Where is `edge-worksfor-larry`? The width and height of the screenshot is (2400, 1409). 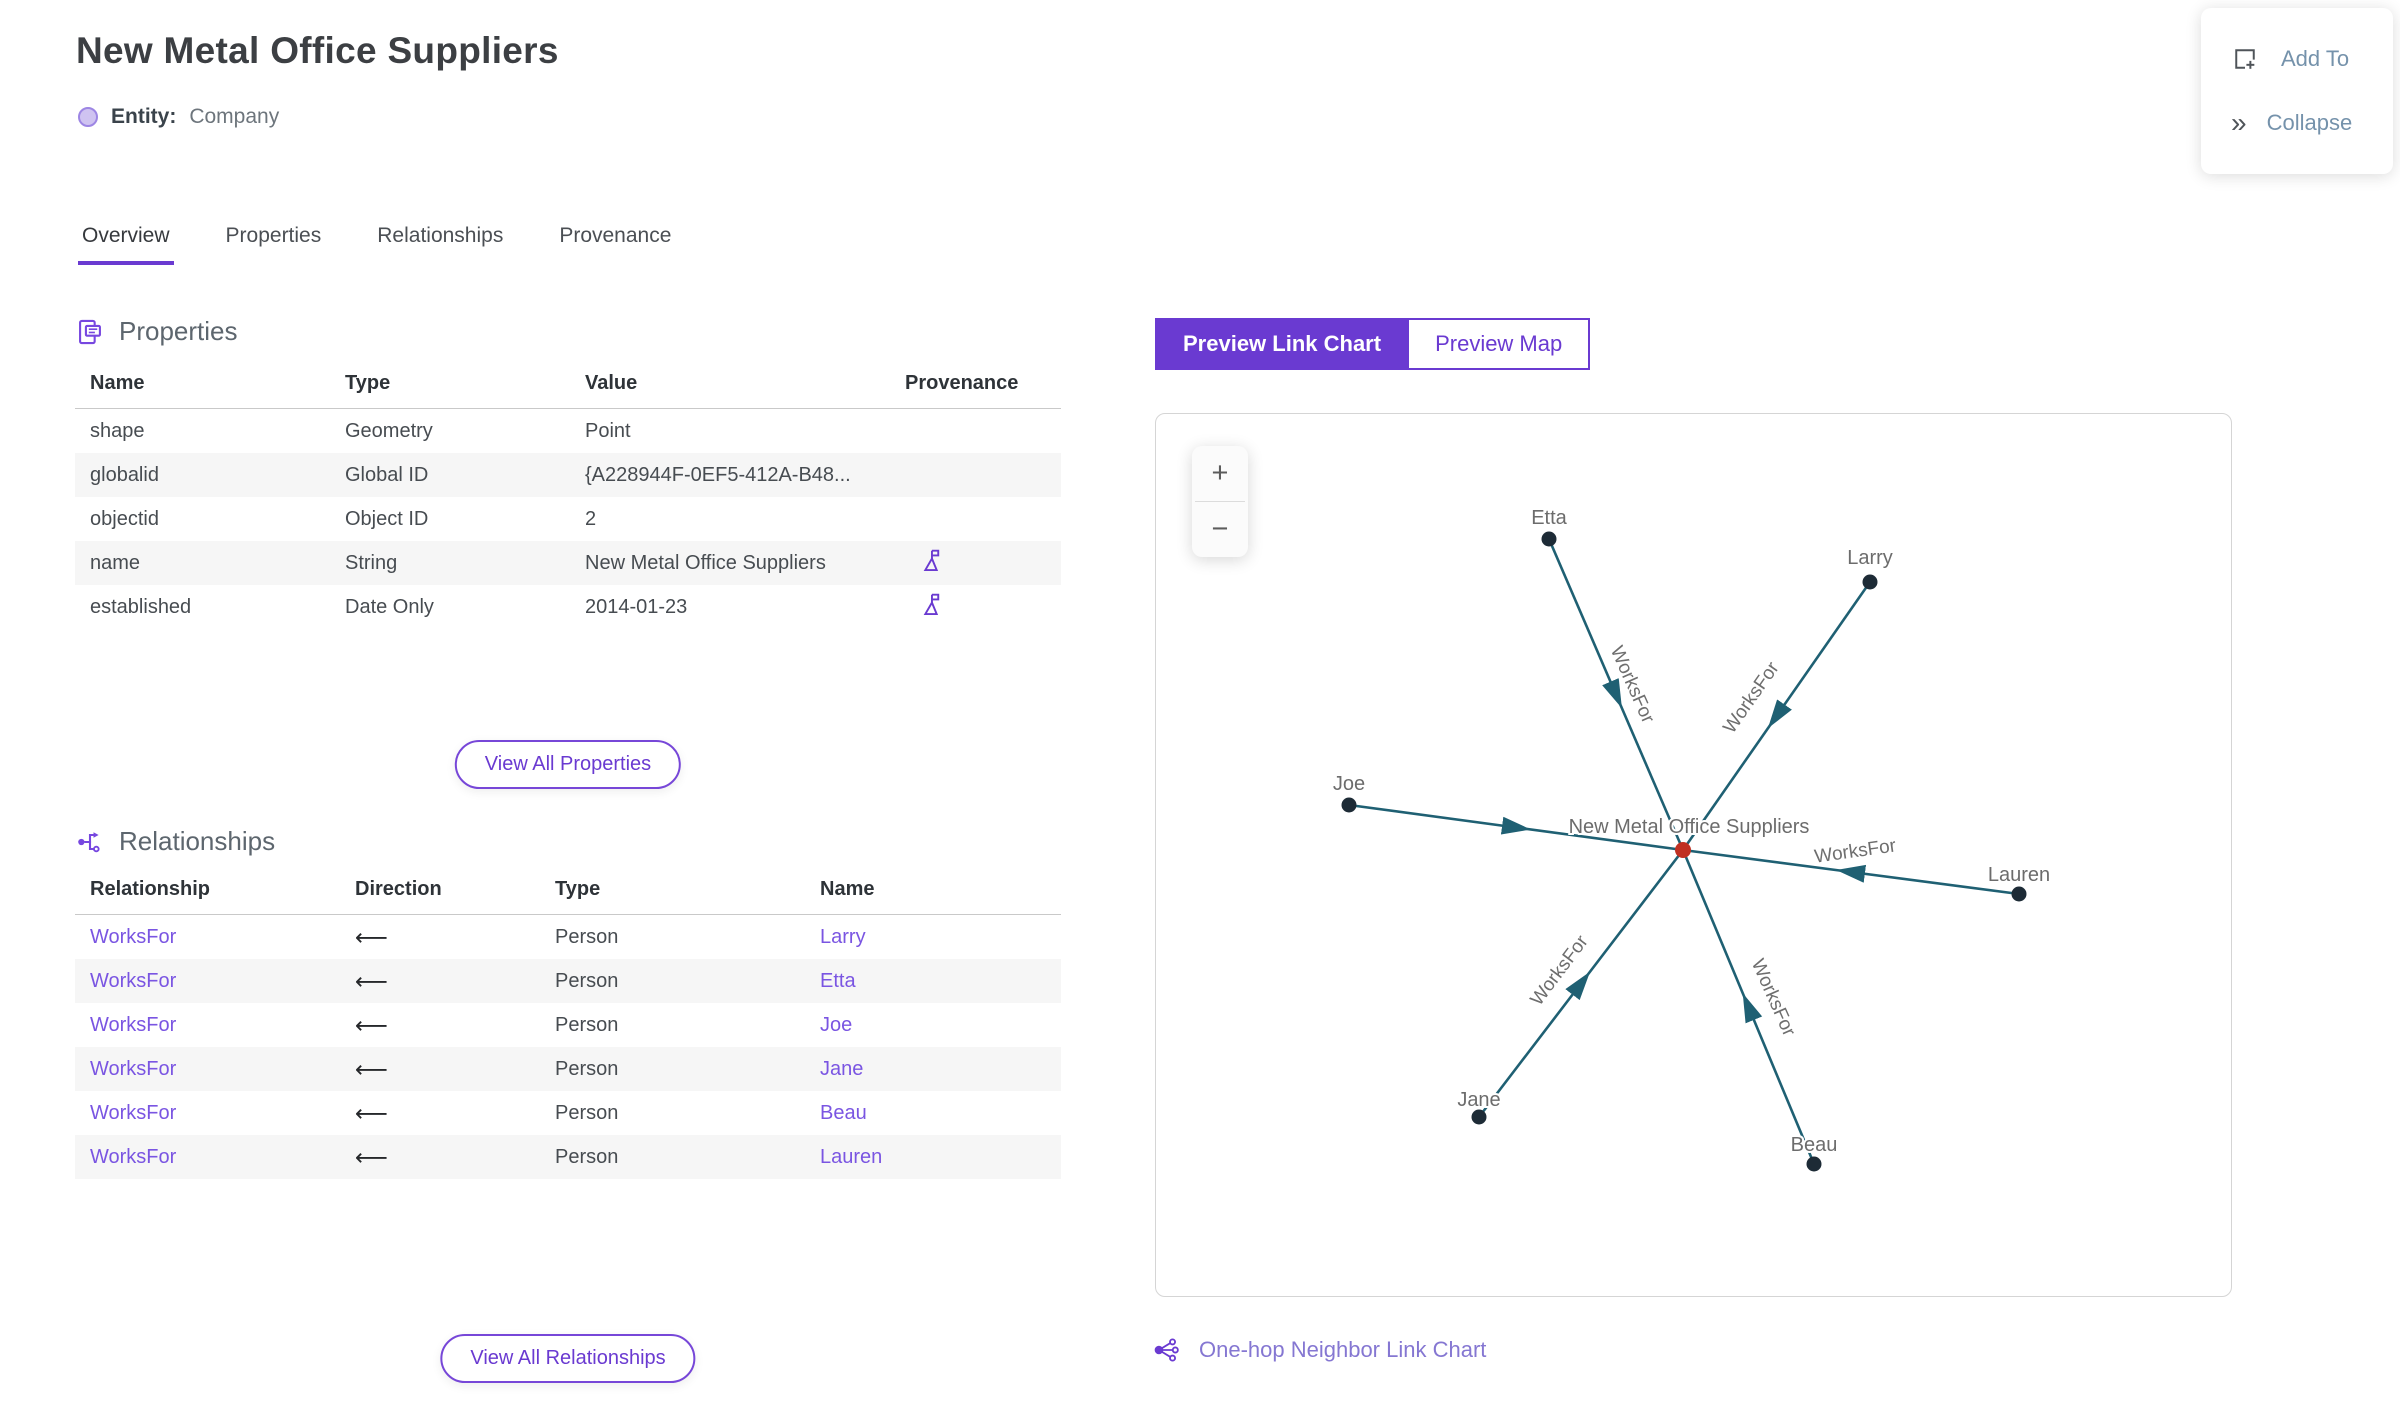
edge-worksfor-larry is located at coordinates (1776, 716).